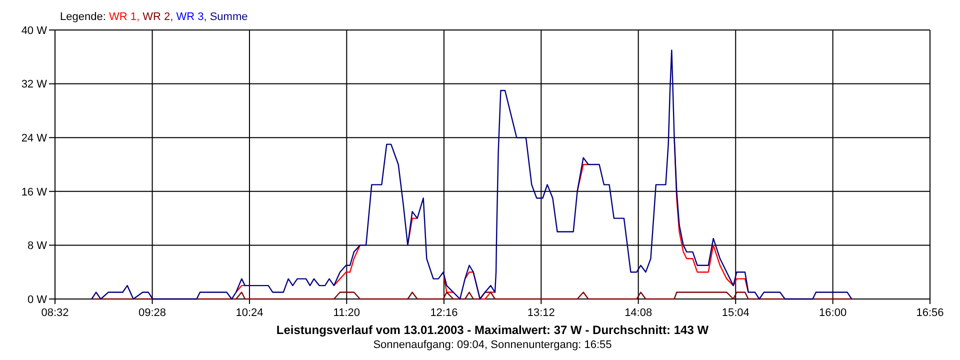 The height and width of the screenshot is (360, 960). I want to click on legend-title: Legende:, so click(84, 17).